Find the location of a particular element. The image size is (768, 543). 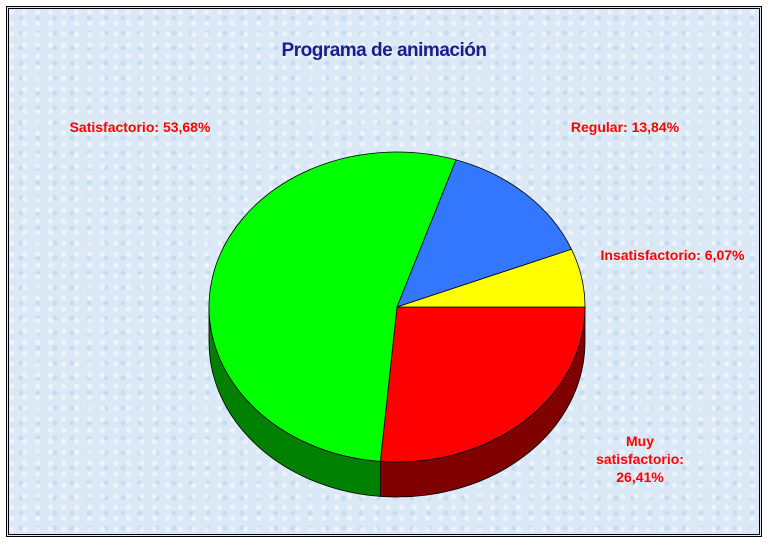

data-label: Insatisfactorio: 6,07% is located at coordinates (672, 255).